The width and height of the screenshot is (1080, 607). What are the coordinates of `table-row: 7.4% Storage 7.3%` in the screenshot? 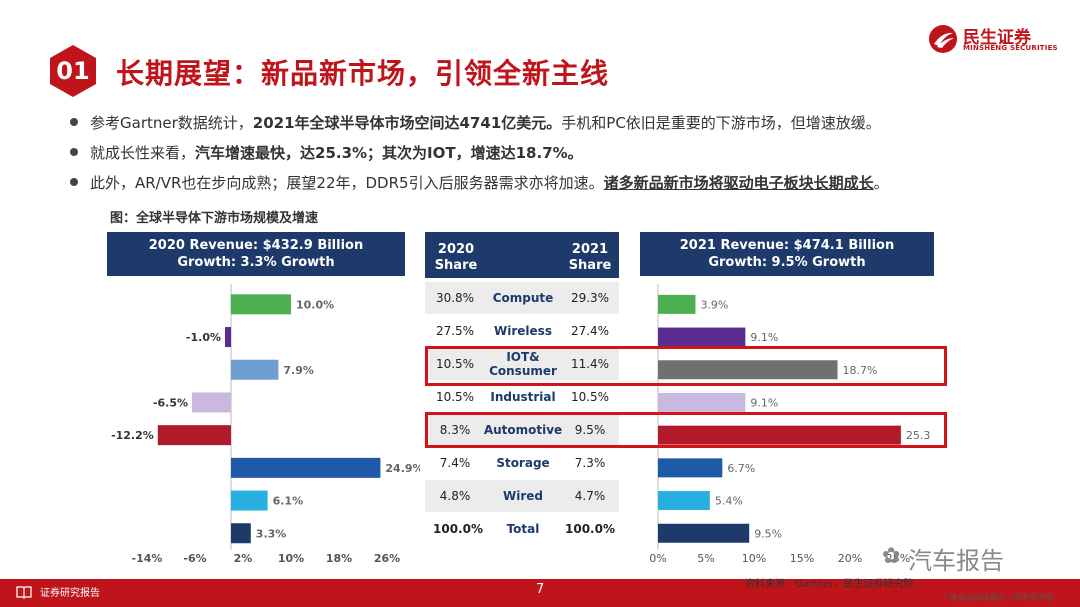 It's located at (522, 463).